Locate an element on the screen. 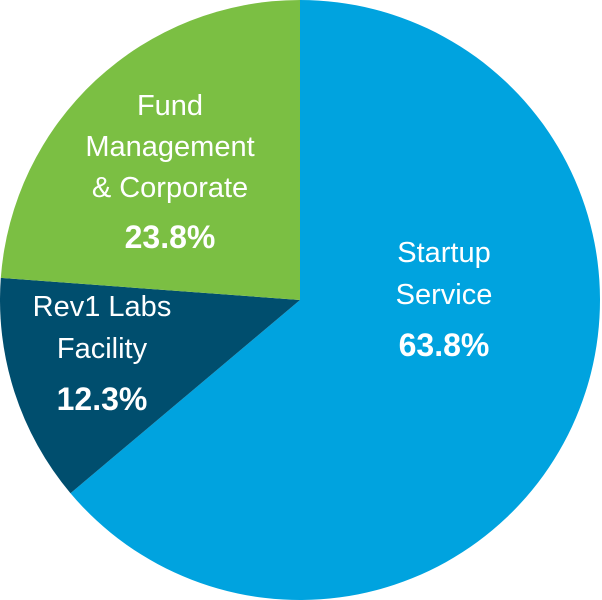 The width and height of the screenshot is (602, 600). slice-label-1: Startup Service is located at coordinates (444, 274).